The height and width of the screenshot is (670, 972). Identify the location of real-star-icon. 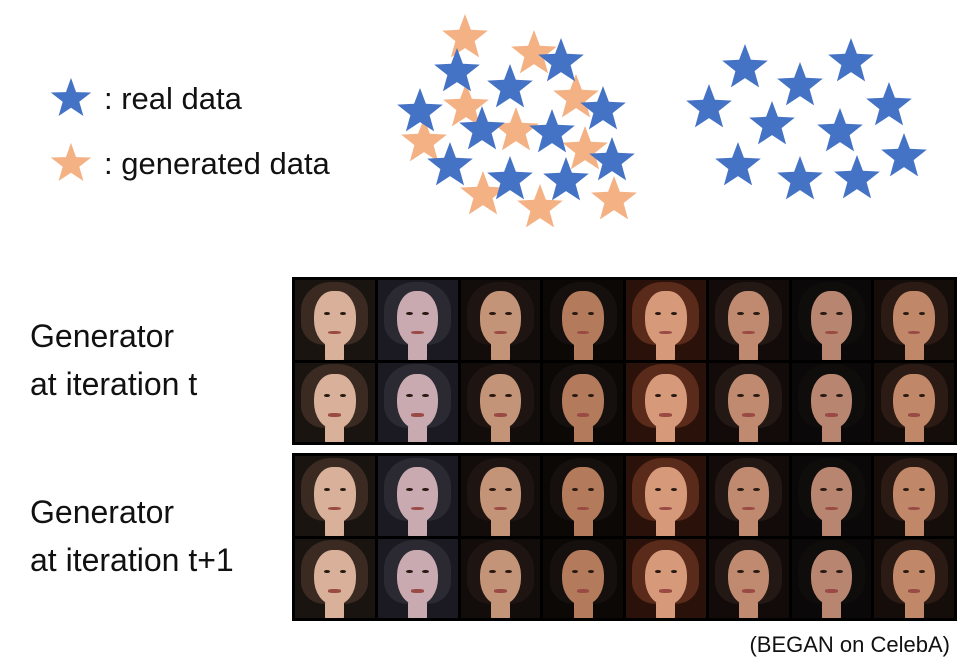
(71, 97).